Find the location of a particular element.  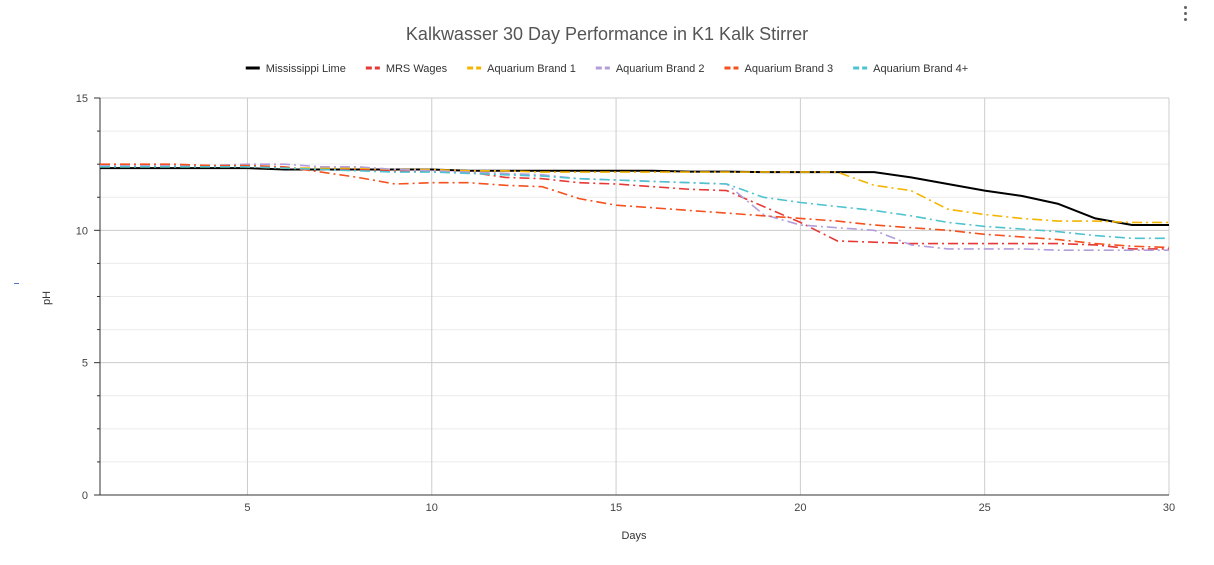

series-layer is located at coordinates (635, 207).